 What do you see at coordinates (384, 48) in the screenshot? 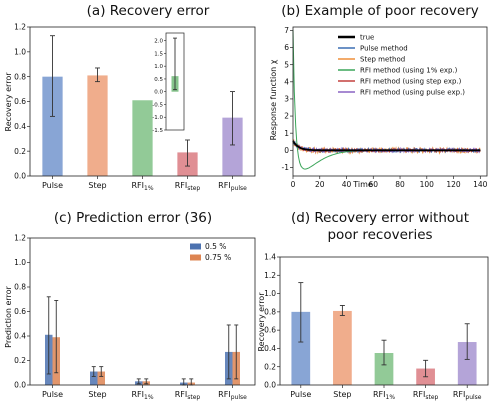
I see `panel-b-legend-label-1: Pulse method` at bounding box center [384, 48].